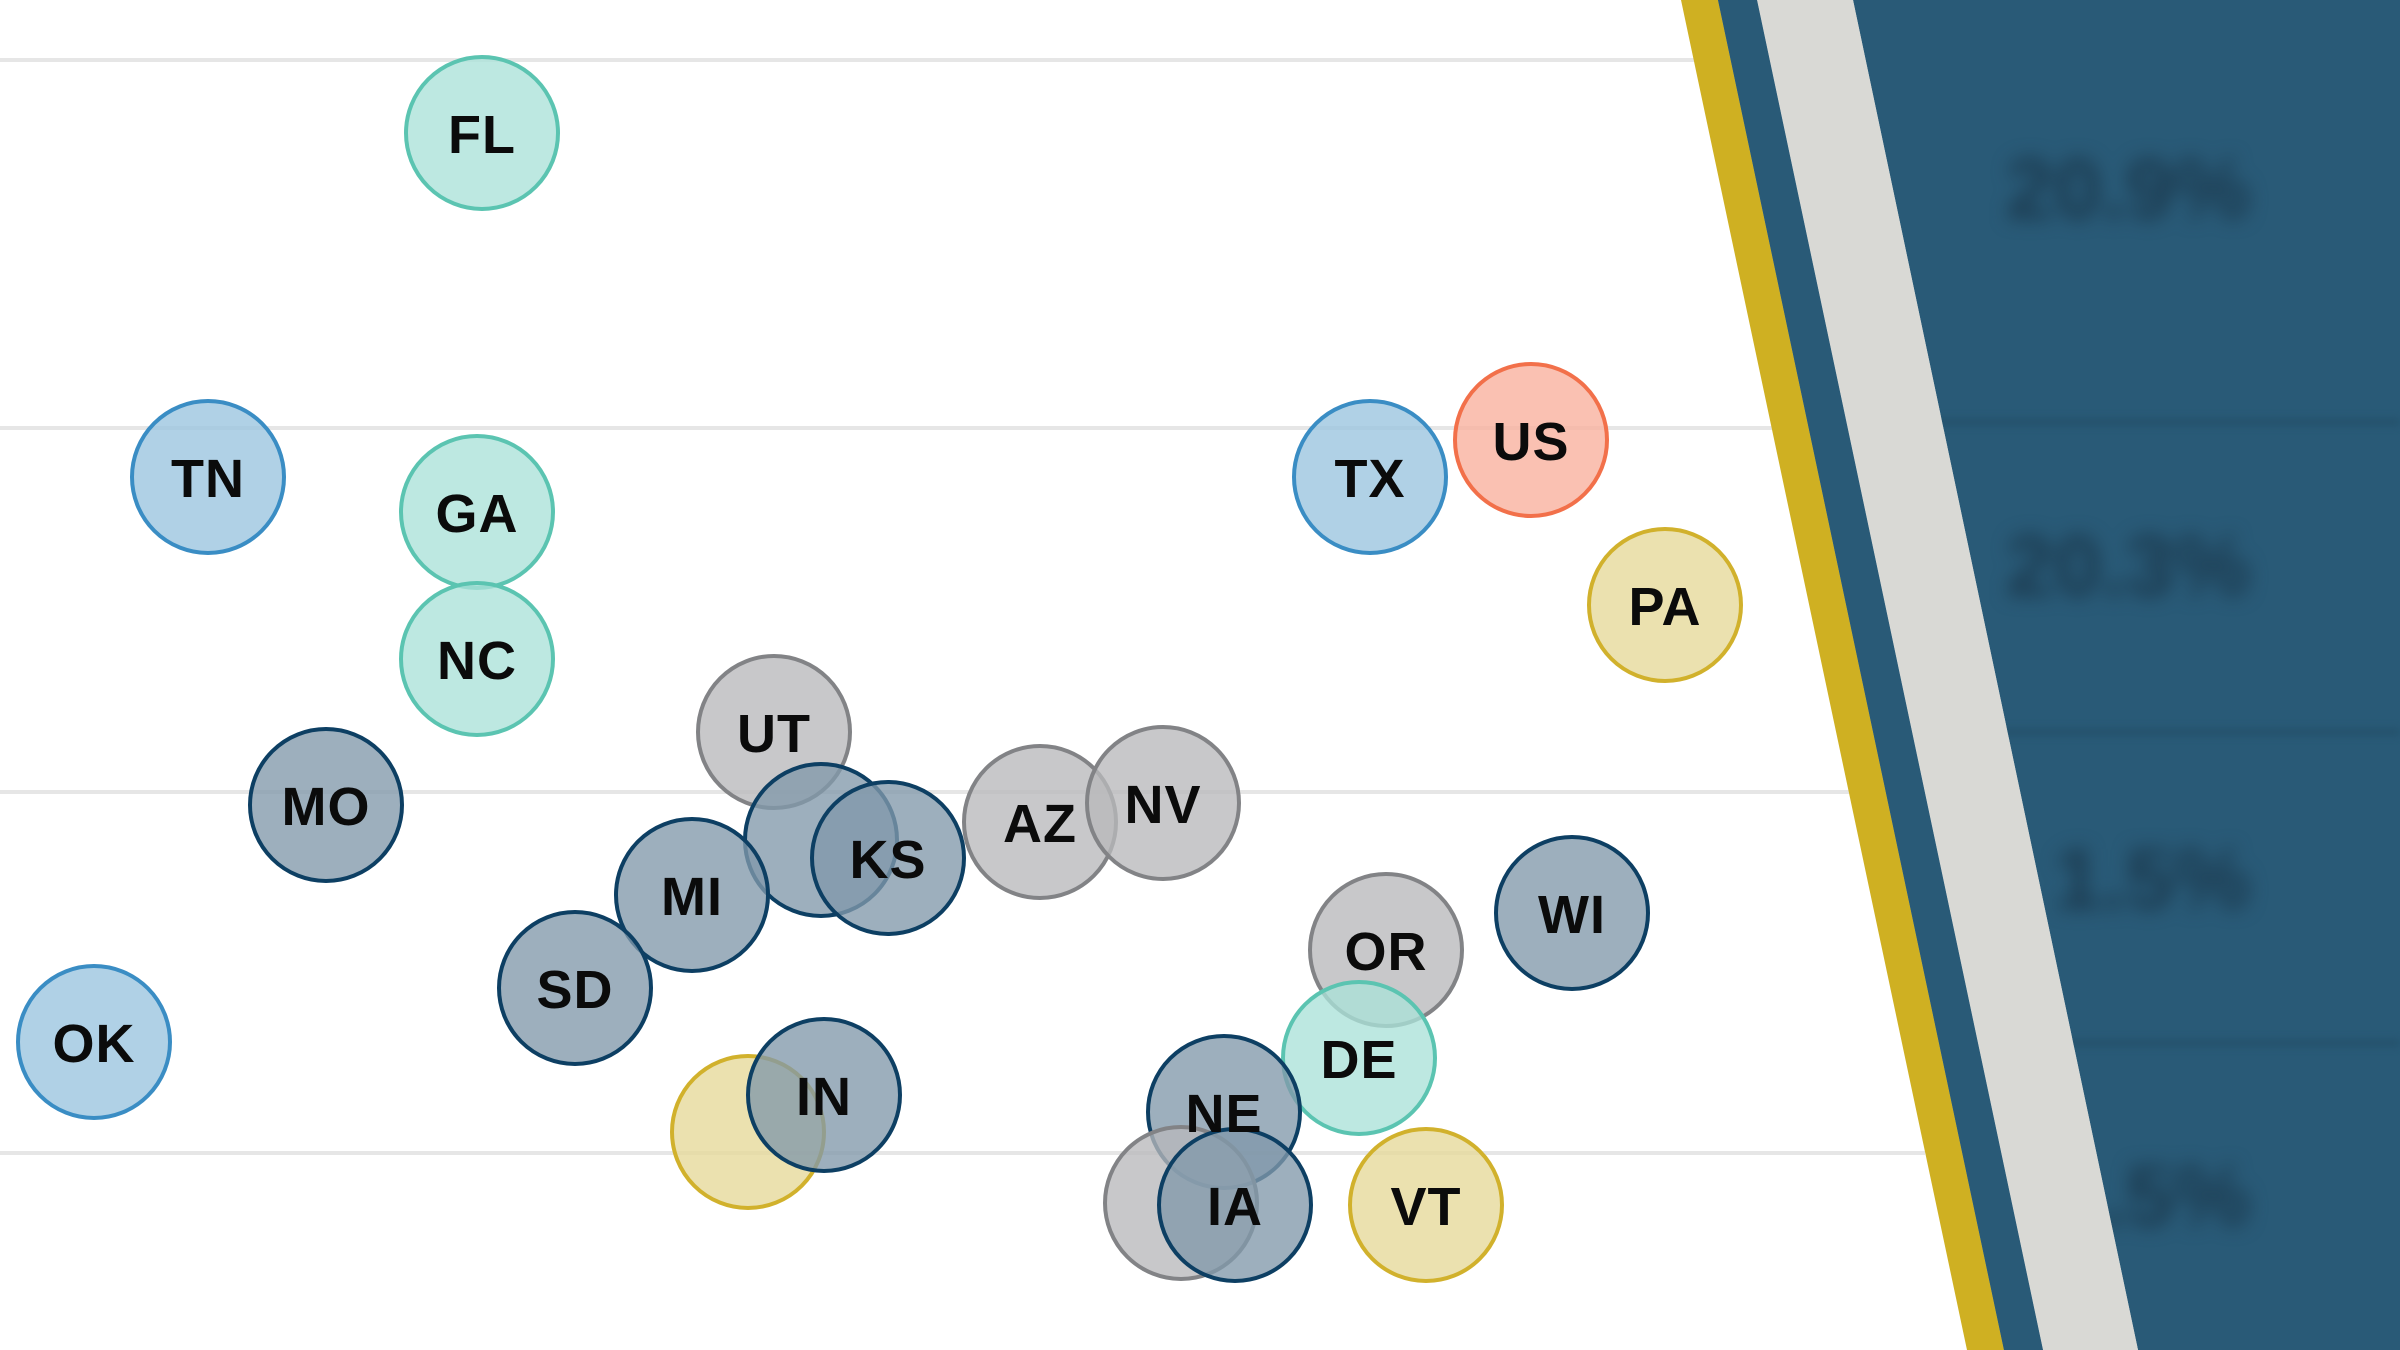 The width and height of the screenshot is (2400, 1350). Describe the element at coordinates (1665, 605) in the screenshot. I see `bubble-pa` at that location.